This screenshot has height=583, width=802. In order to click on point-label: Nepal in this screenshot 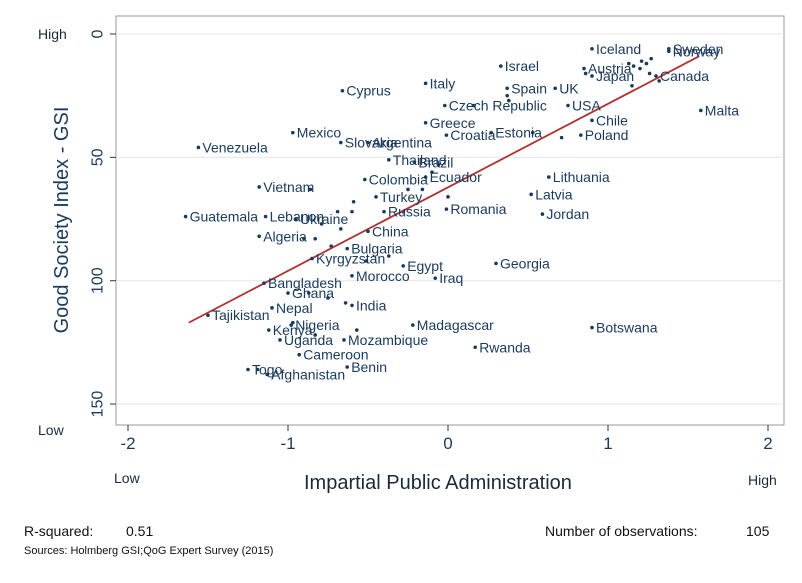, I will do `click(294, 308)`.